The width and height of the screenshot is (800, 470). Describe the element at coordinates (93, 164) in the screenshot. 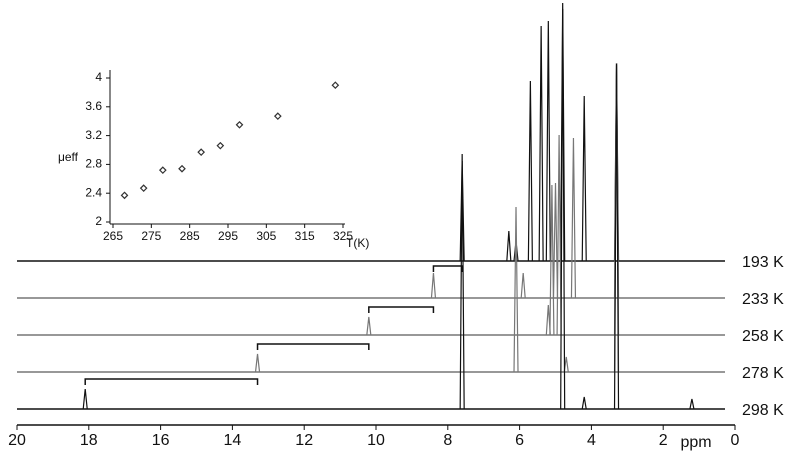

I see `inset-y-tick-label: 2.8` at that location.